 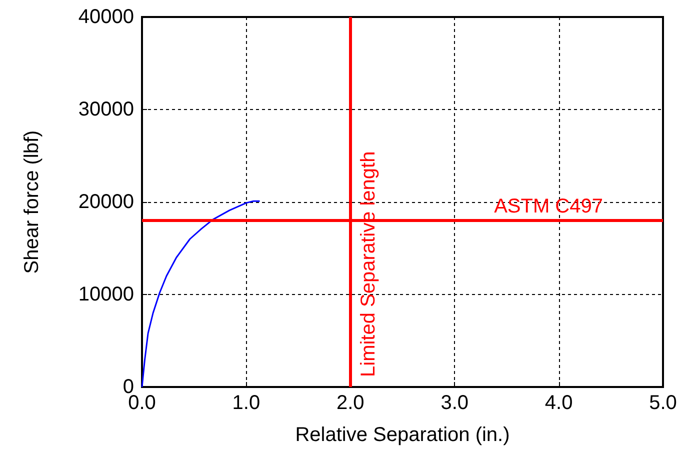 I want to click on y-tick-label: 30000, so click(x=106, y=109).